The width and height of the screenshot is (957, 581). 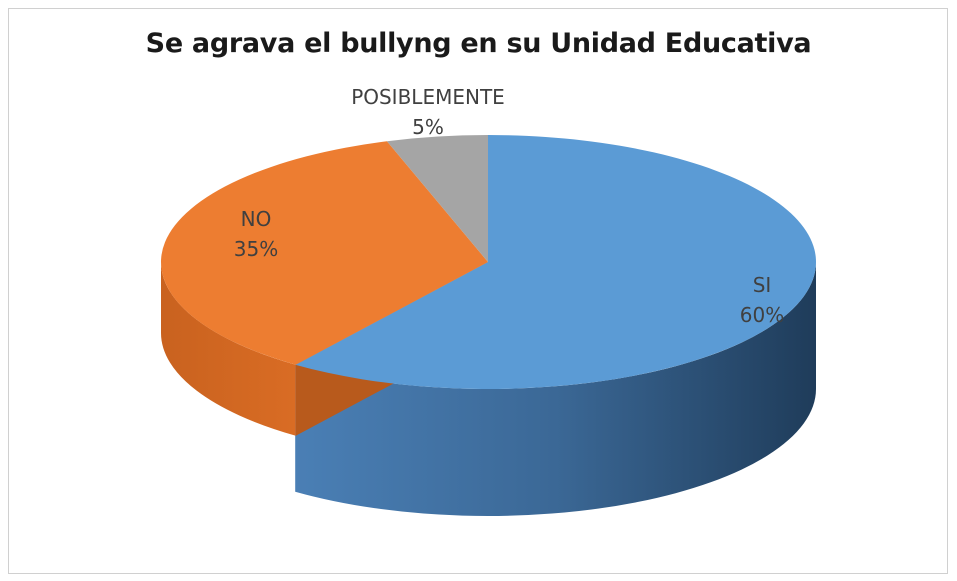 I want to click on data-label-percent-posiblemente: 5%, so click(x=428, y=127).